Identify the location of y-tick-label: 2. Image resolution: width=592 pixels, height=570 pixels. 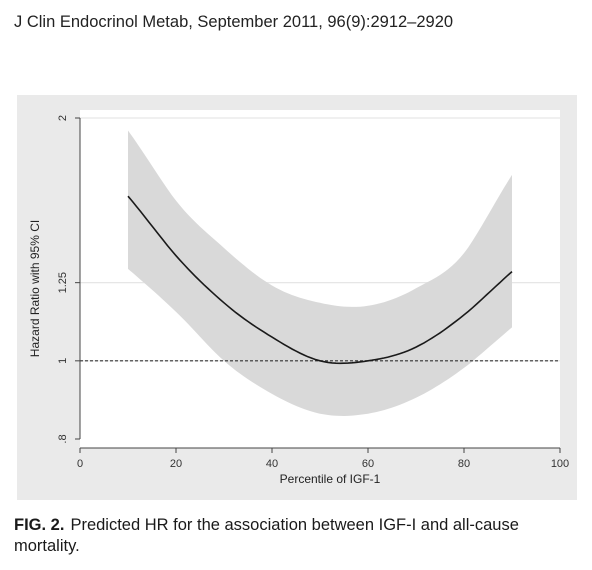
(63, 118).